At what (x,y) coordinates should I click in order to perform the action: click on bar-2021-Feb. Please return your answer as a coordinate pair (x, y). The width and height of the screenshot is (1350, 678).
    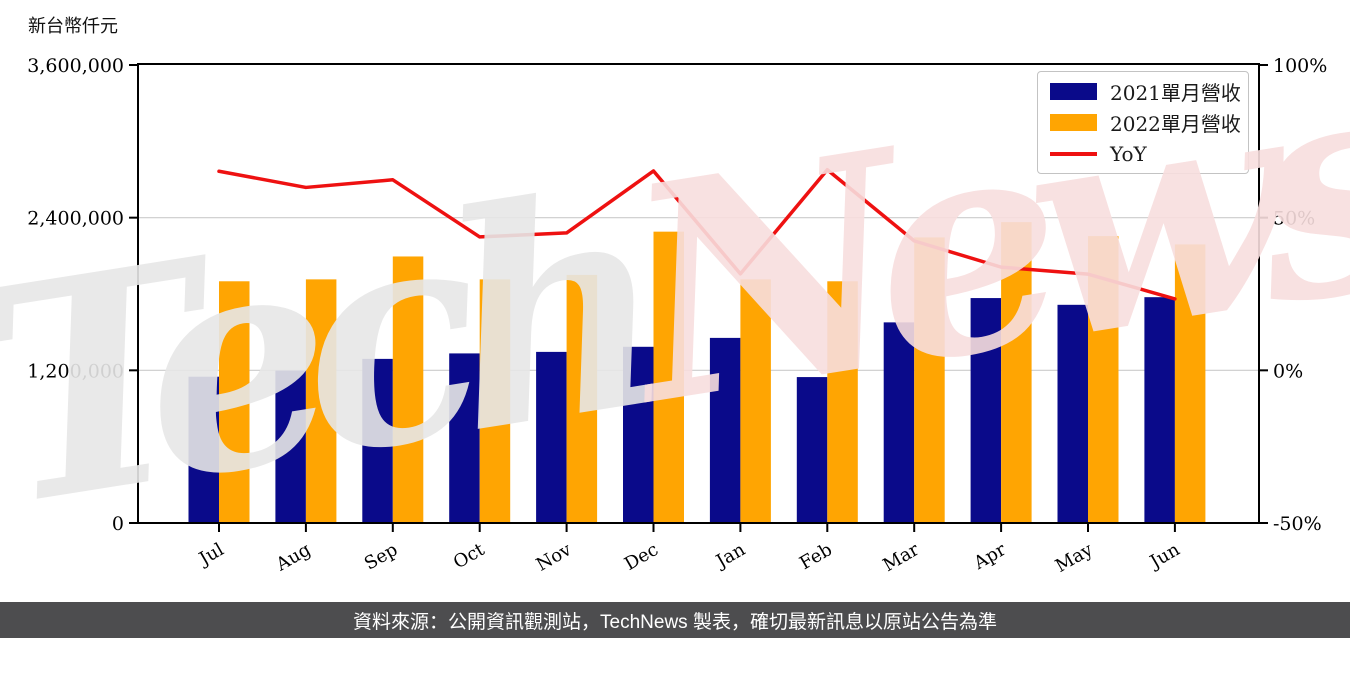
    Looking at the image, I should click on (812, 449).